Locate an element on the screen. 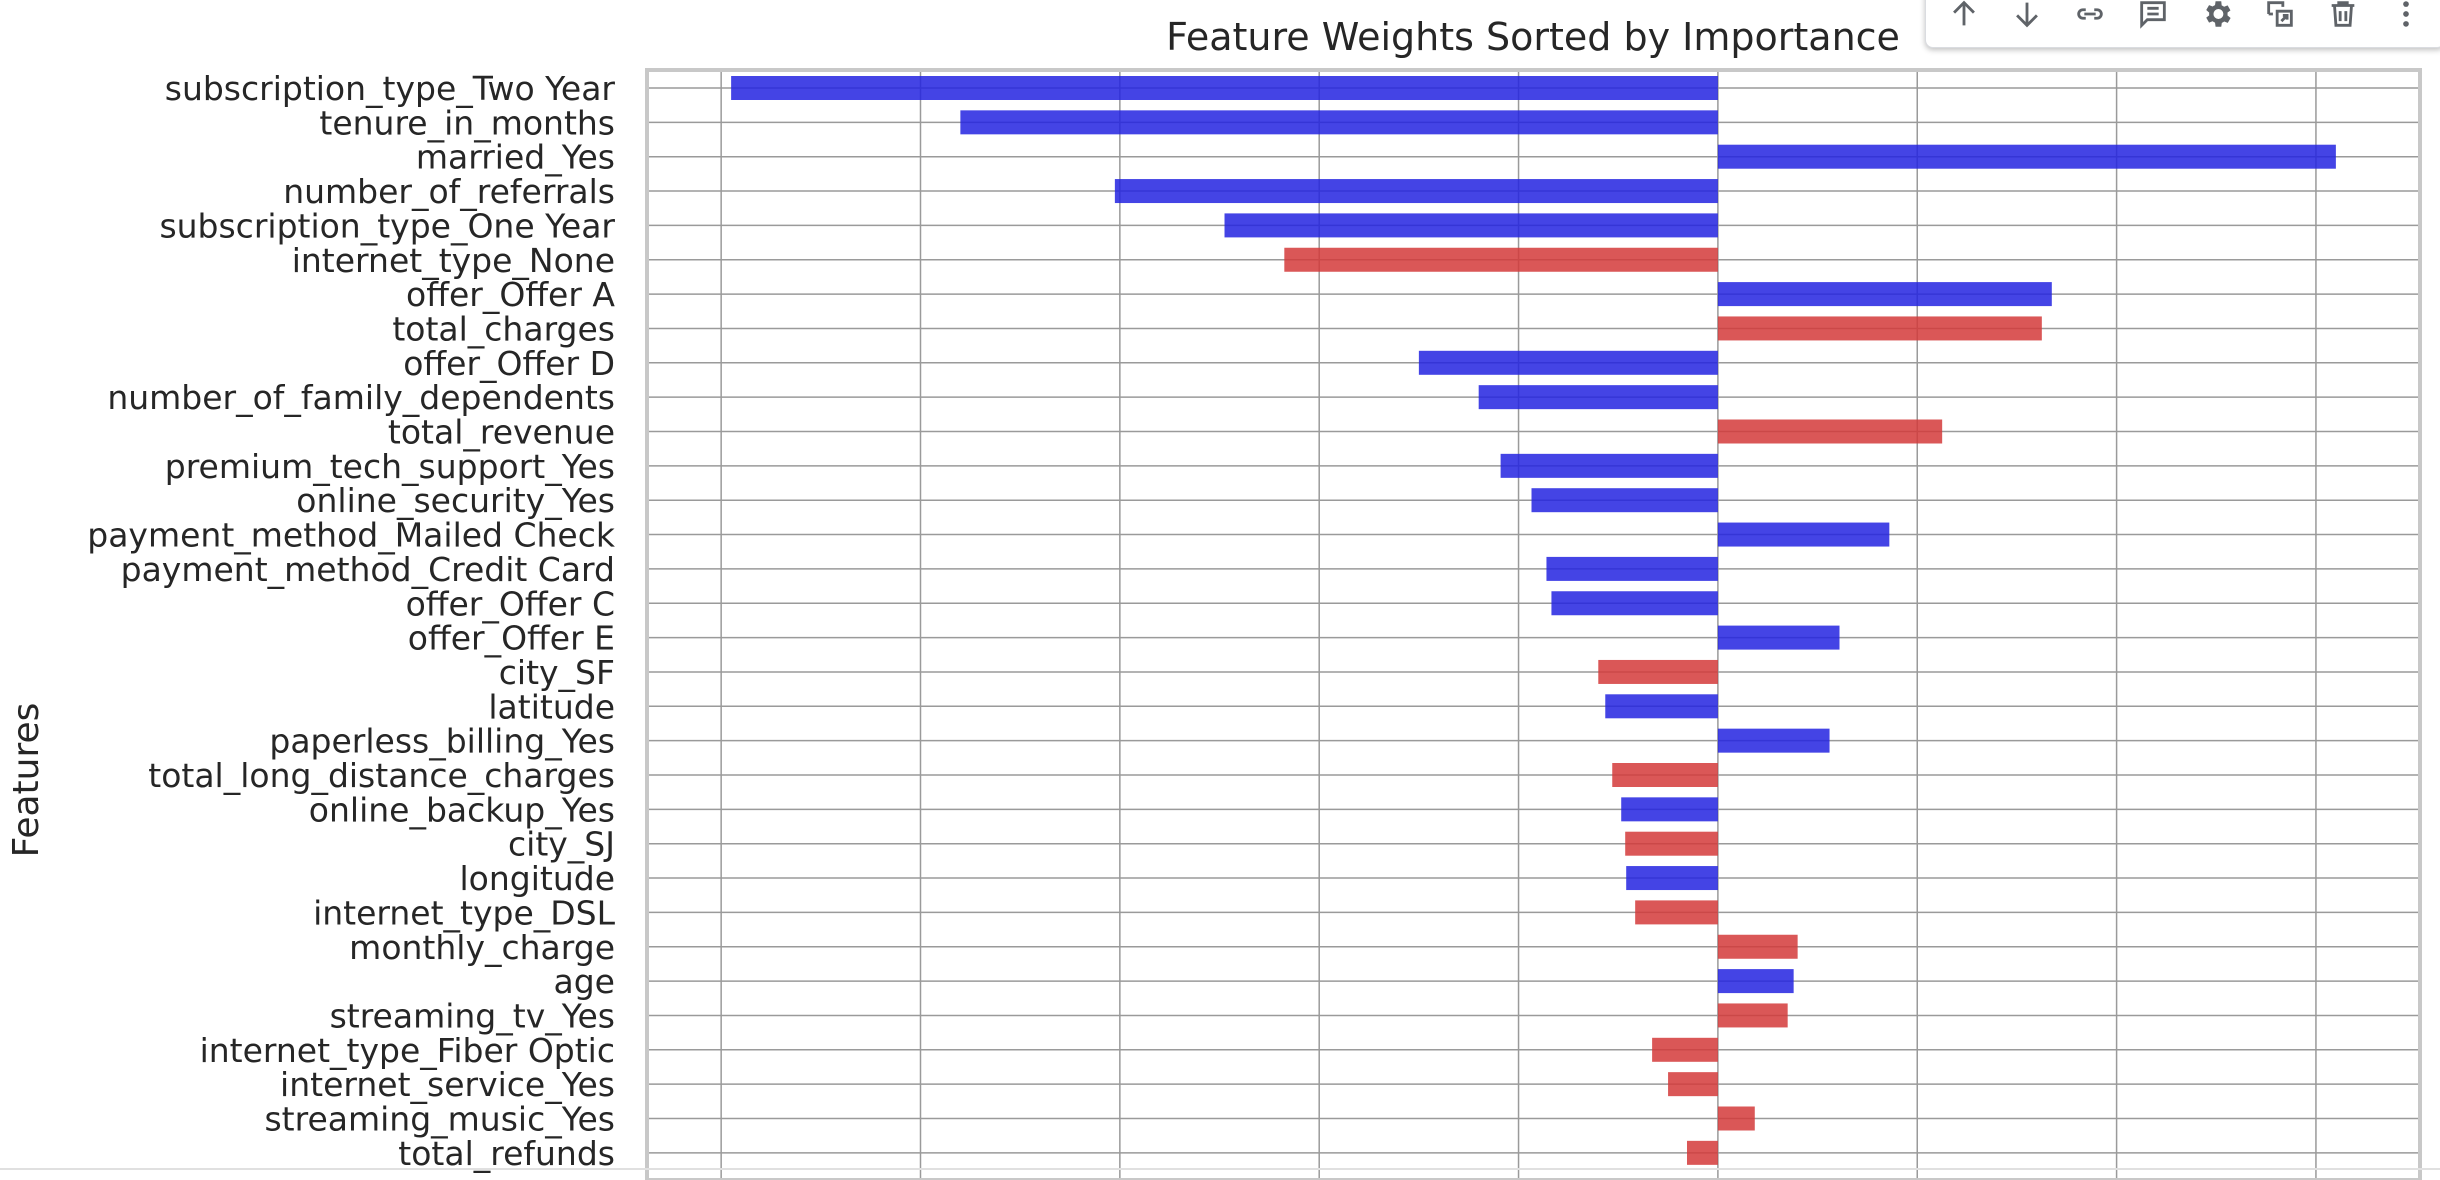  category-label: offer_Offer E is located at coordinates (511, 638).